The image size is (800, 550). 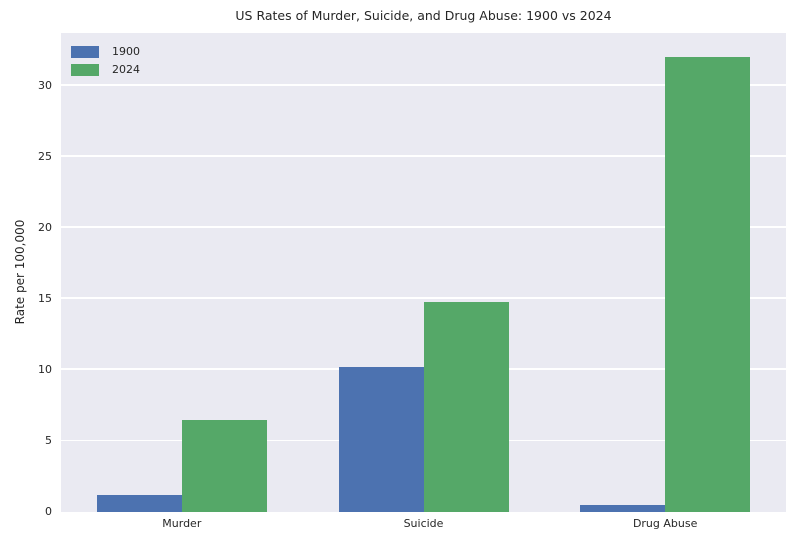 I want to click on y-tick-label-15: 15, so click(x=45, y=298).